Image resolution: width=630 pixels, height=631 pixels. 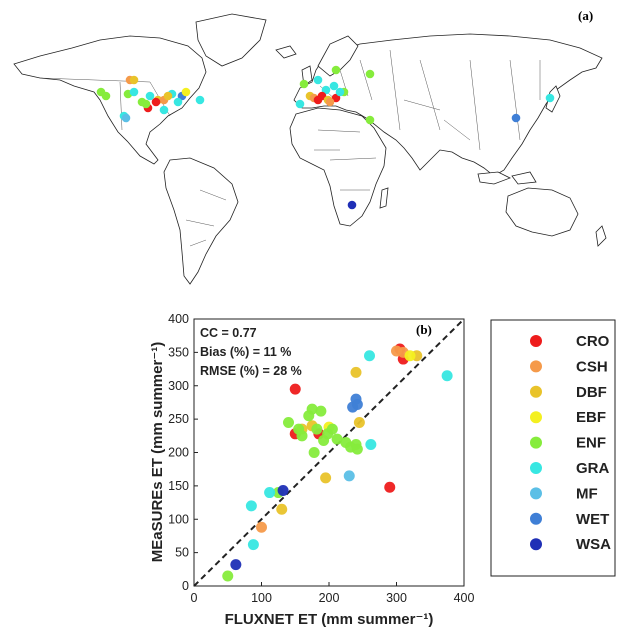 What do you see at coordinates (593, 468) in the screenshot?
I see `legend-label-gra: GRA` at bounding box center [593, 468].